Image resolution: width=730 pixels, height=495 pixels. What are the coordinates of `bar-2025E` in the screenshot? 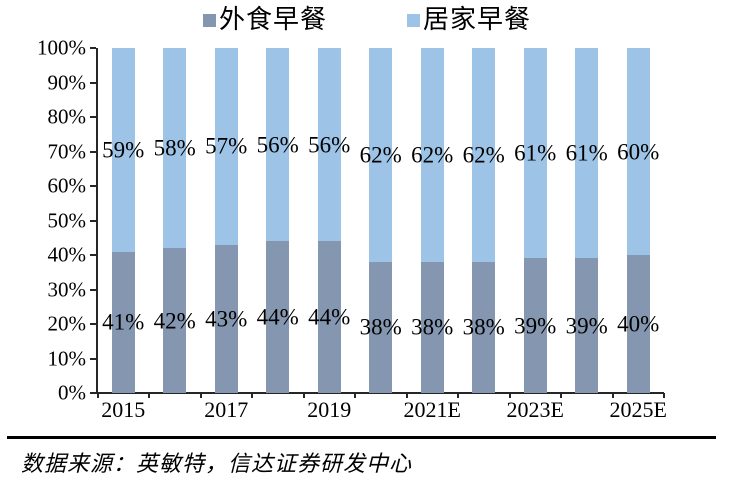 It's located at (638, 220).